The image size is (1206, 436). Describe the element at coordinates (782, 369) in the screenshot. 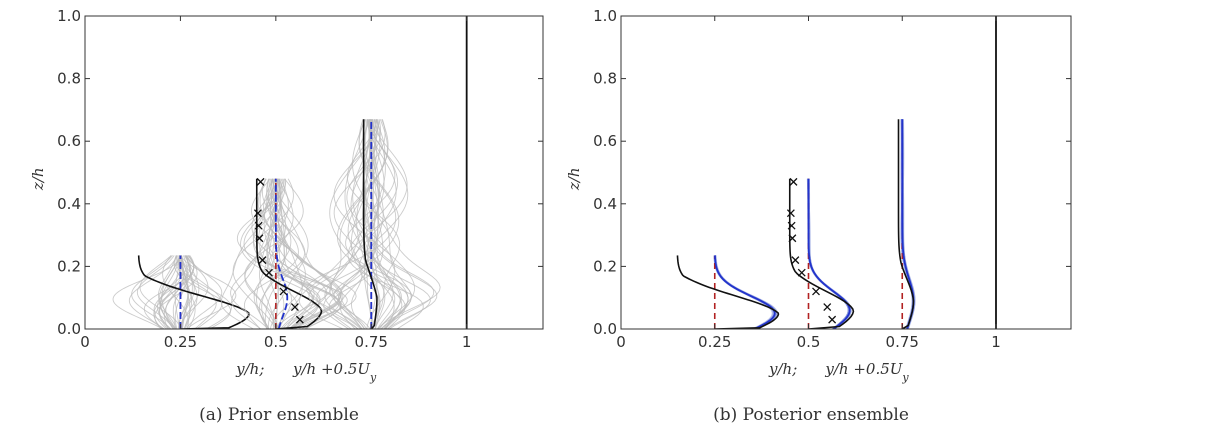

I see `x-axis-label-left: y/h;` at that location.